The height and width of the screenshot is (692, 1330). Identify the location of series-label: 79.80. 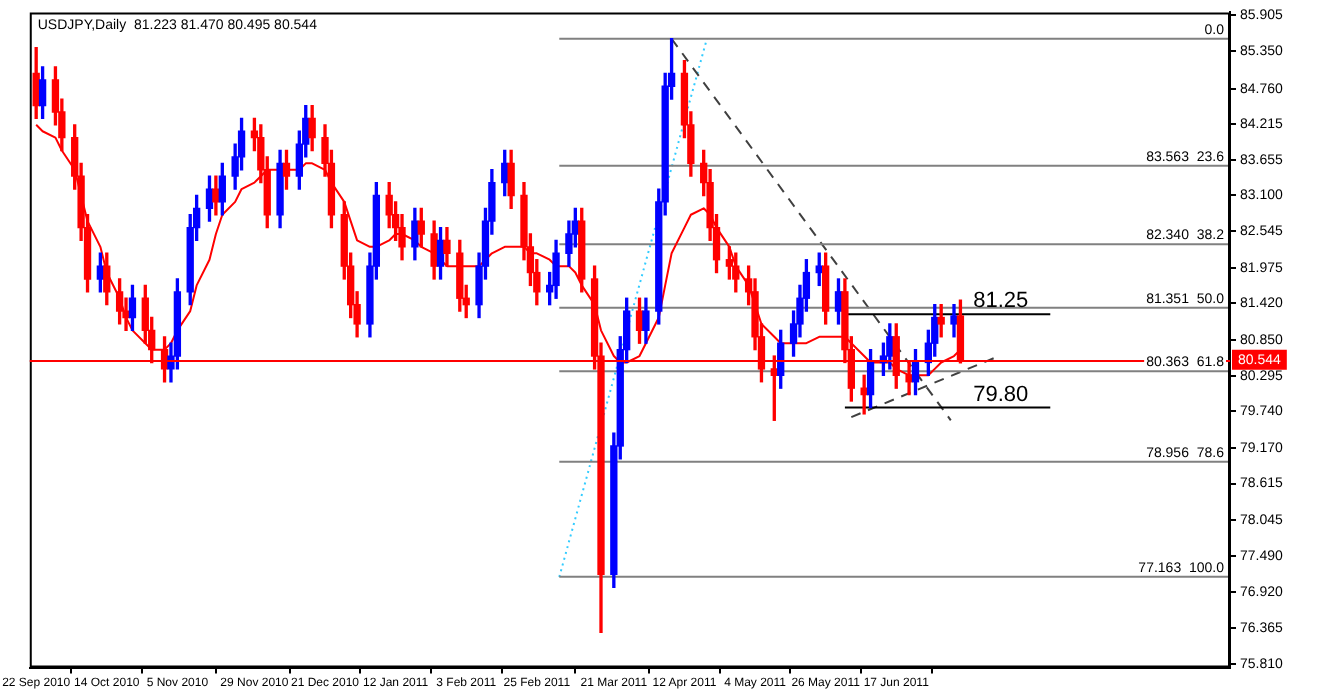
(1001, 394).